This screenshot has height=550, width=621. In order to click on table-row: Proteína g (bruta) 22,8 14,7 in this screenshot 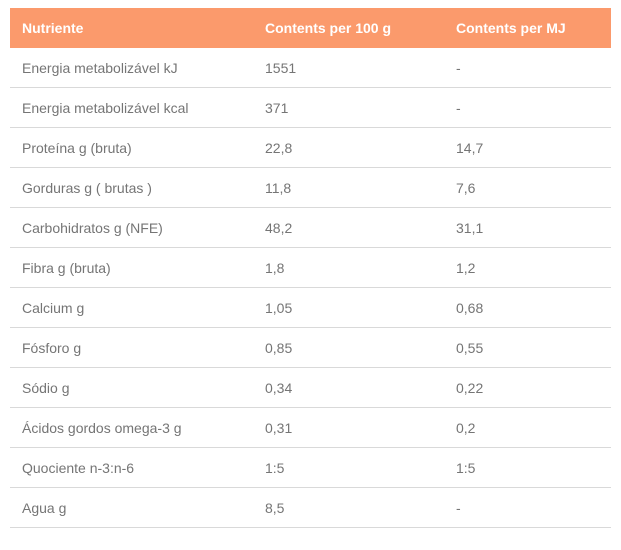, I will do `click(310, 148)`.